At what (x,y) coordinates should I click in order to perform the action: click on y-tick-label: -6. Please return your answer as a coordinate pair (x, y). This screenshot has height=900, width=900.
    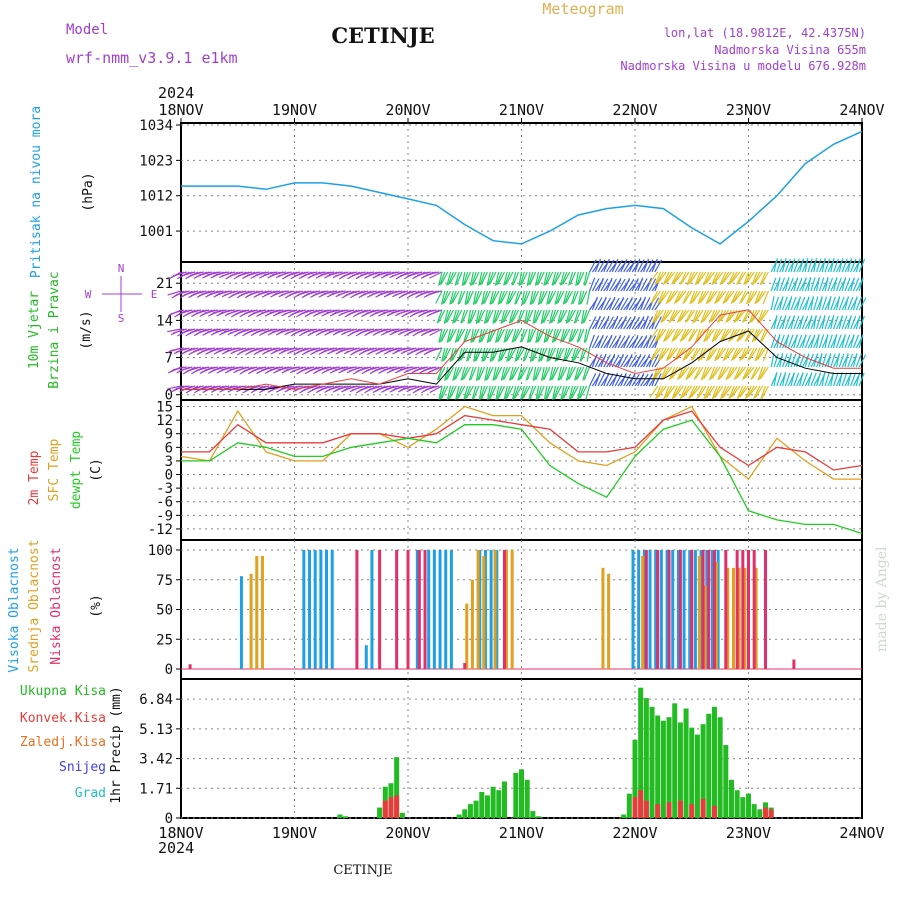
    Looking at the image, I should click on (164, 503).